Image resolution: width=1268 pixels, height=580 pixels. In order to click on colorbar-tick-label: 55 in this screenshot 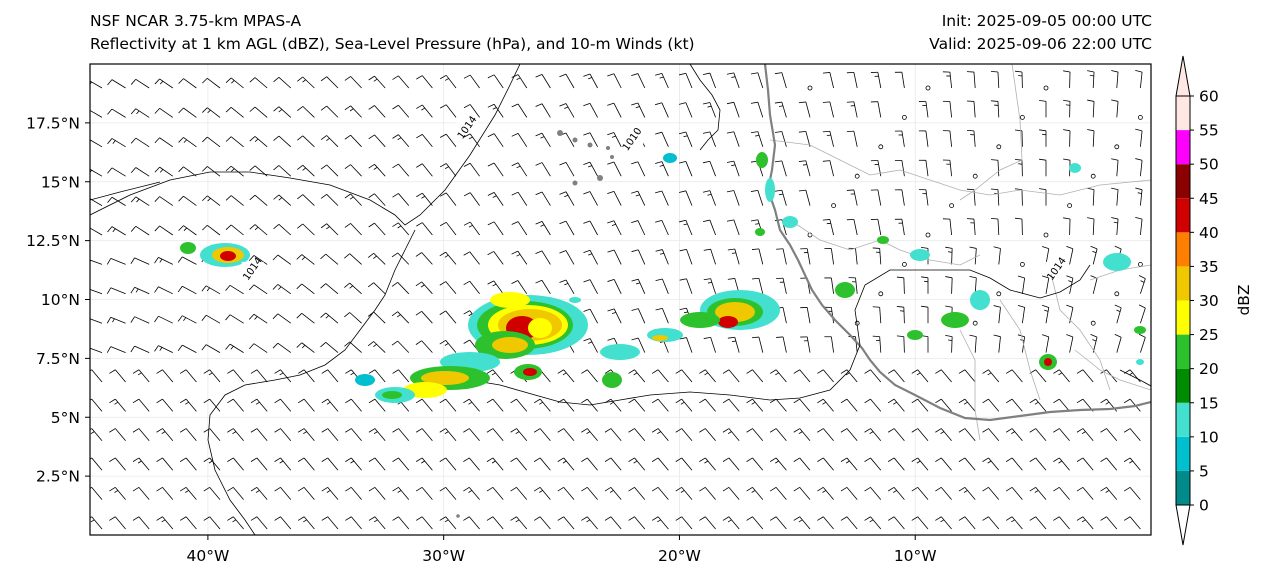, I will do `click(1209, 131)`.